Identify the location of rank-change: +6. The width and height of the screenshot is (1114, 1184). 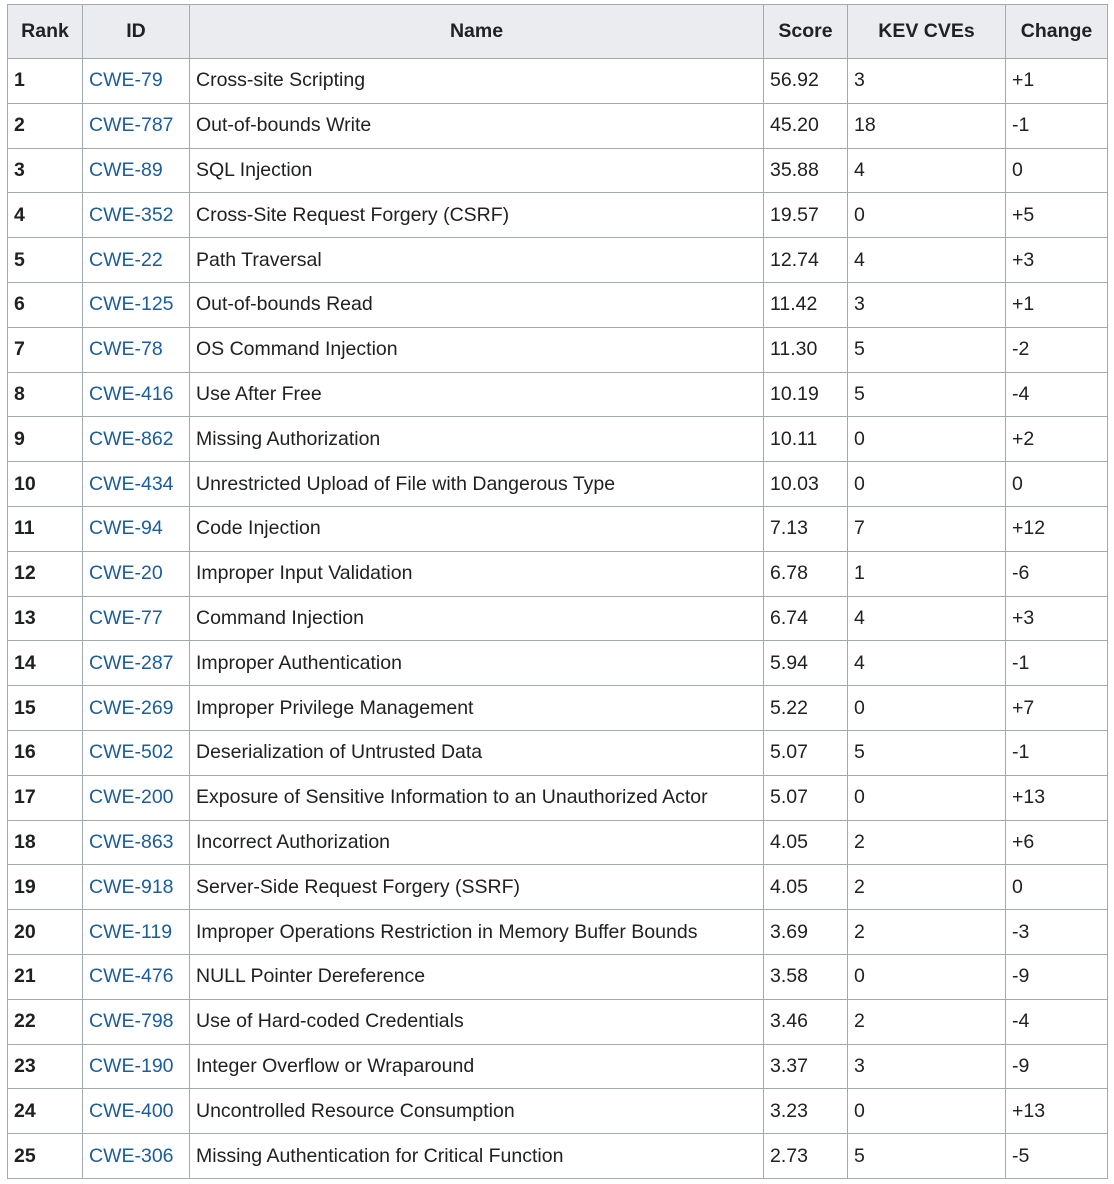
(1056, 842).